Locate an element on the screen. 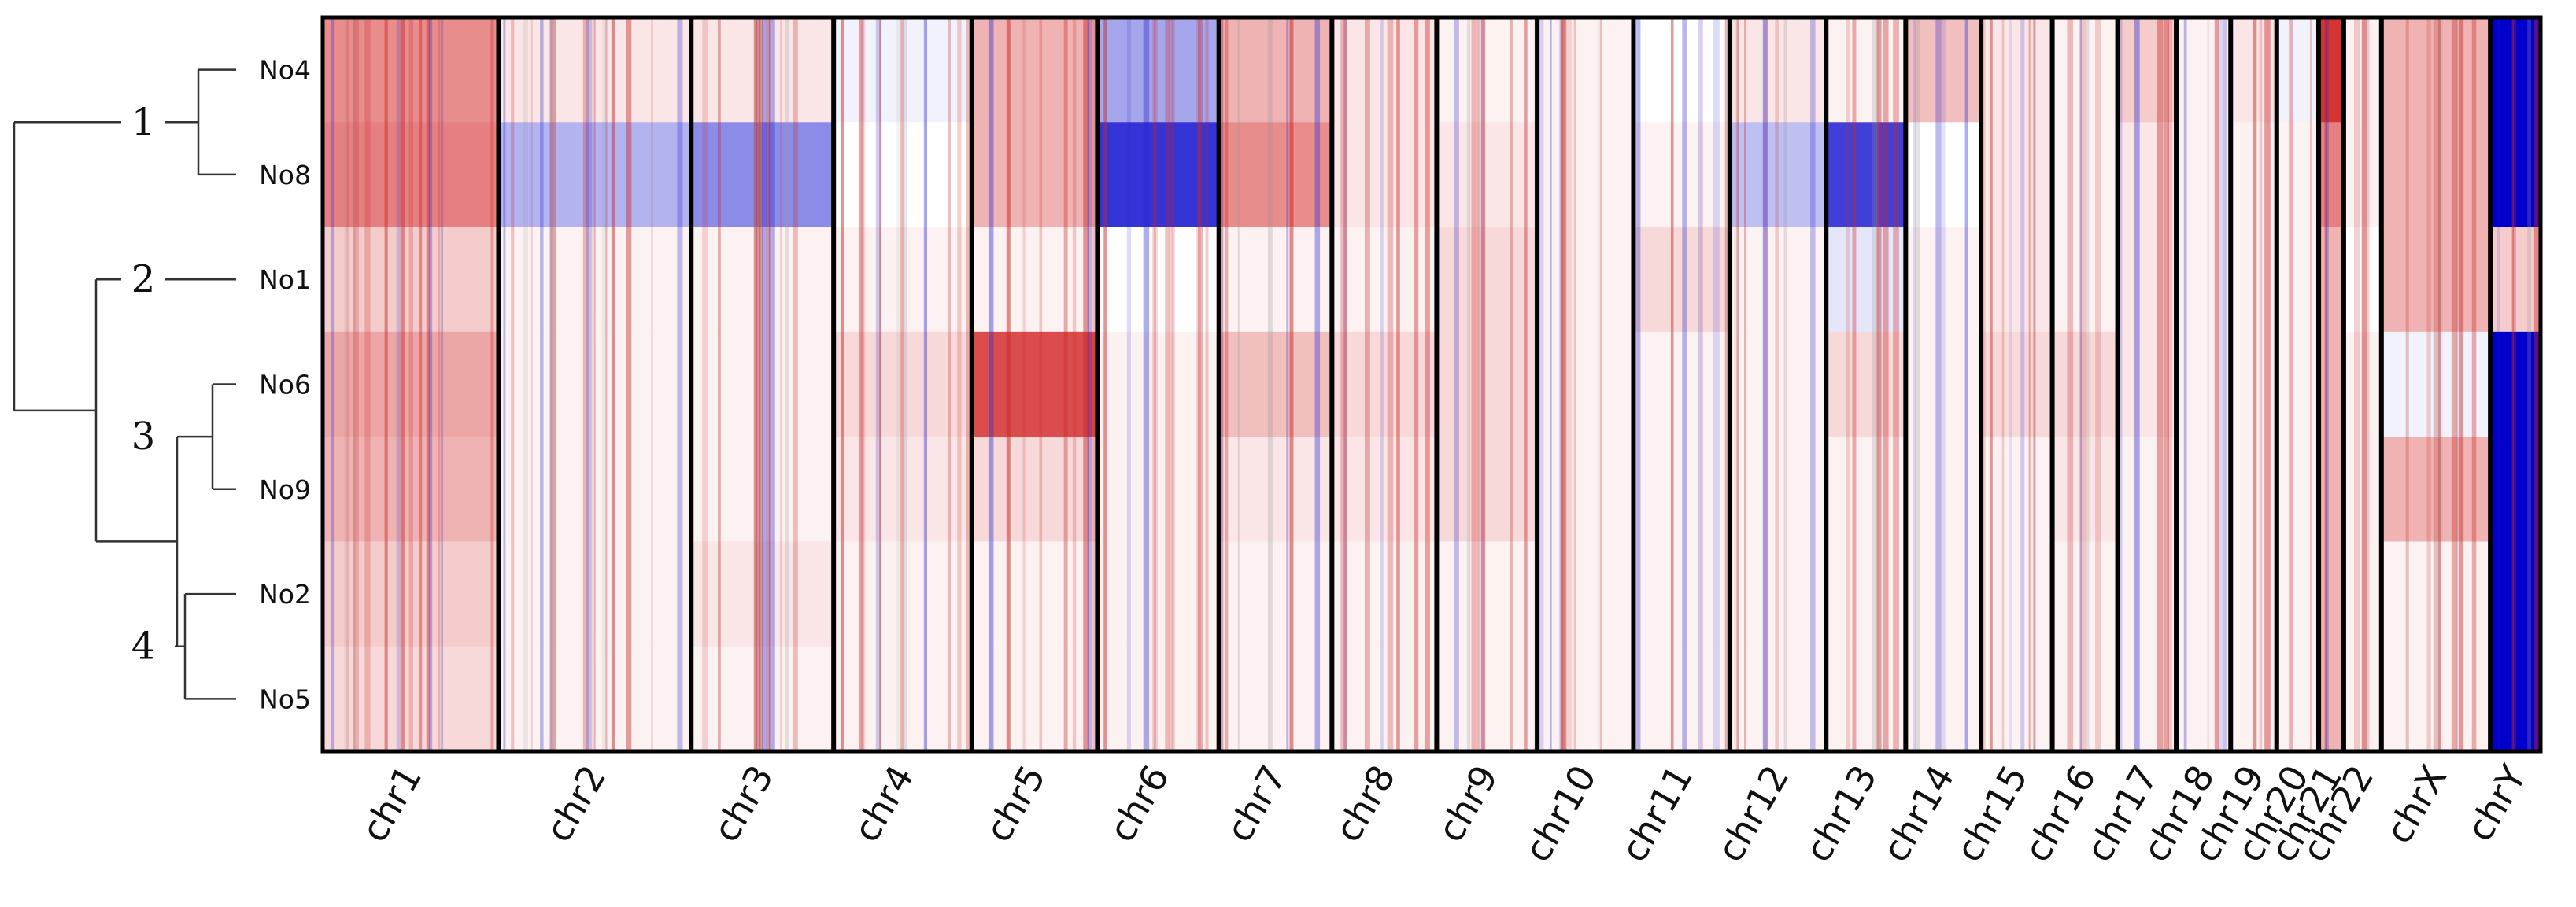 The width and height of the screenshot is (2576, 907). heatmap-cell-no1-chr2 is located at coordinates (595, 280).